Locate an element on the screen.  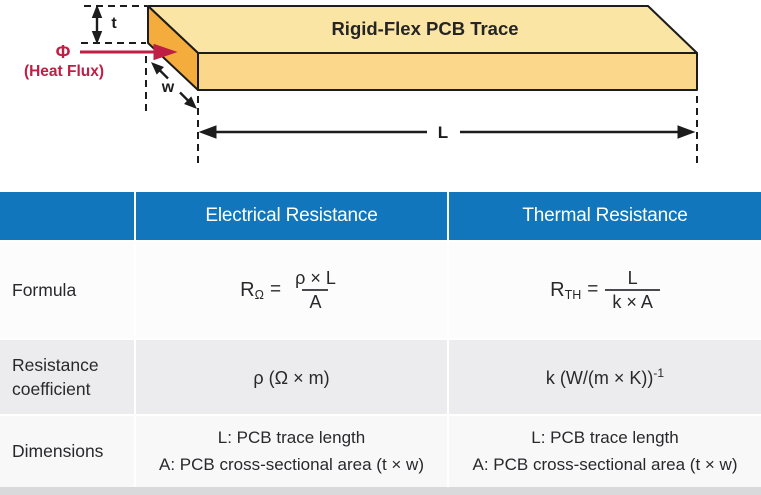
electrical-coefficient-cell: ρ (Ω × m) is located at coordinates (291, 377).